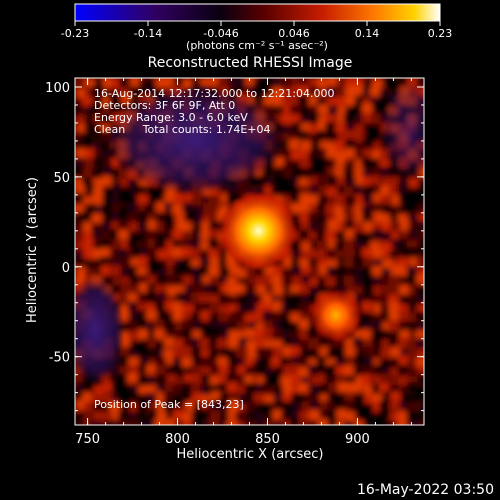  Describe the element at coordinates (250, 454) in the screenshot. I see `x-axis-label: Heliocentric X (arcsec)` at that location.